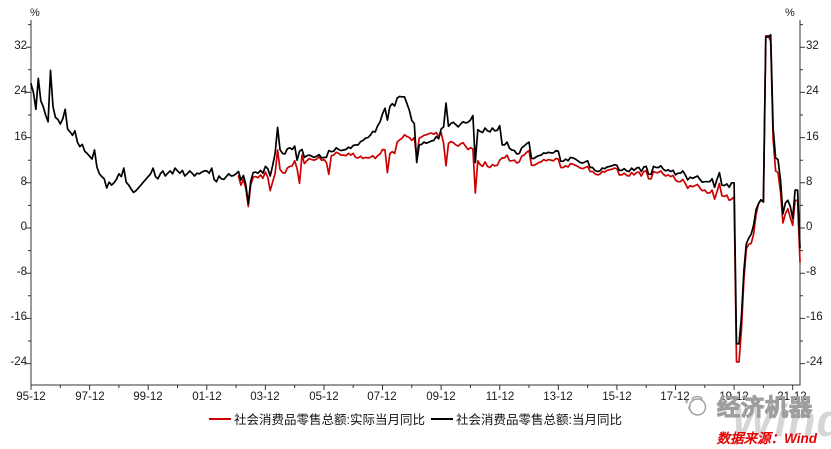 The width and height of the screenshot is (831, 449). I want to click on x-tick-label: 03-12, so click(265, 397).